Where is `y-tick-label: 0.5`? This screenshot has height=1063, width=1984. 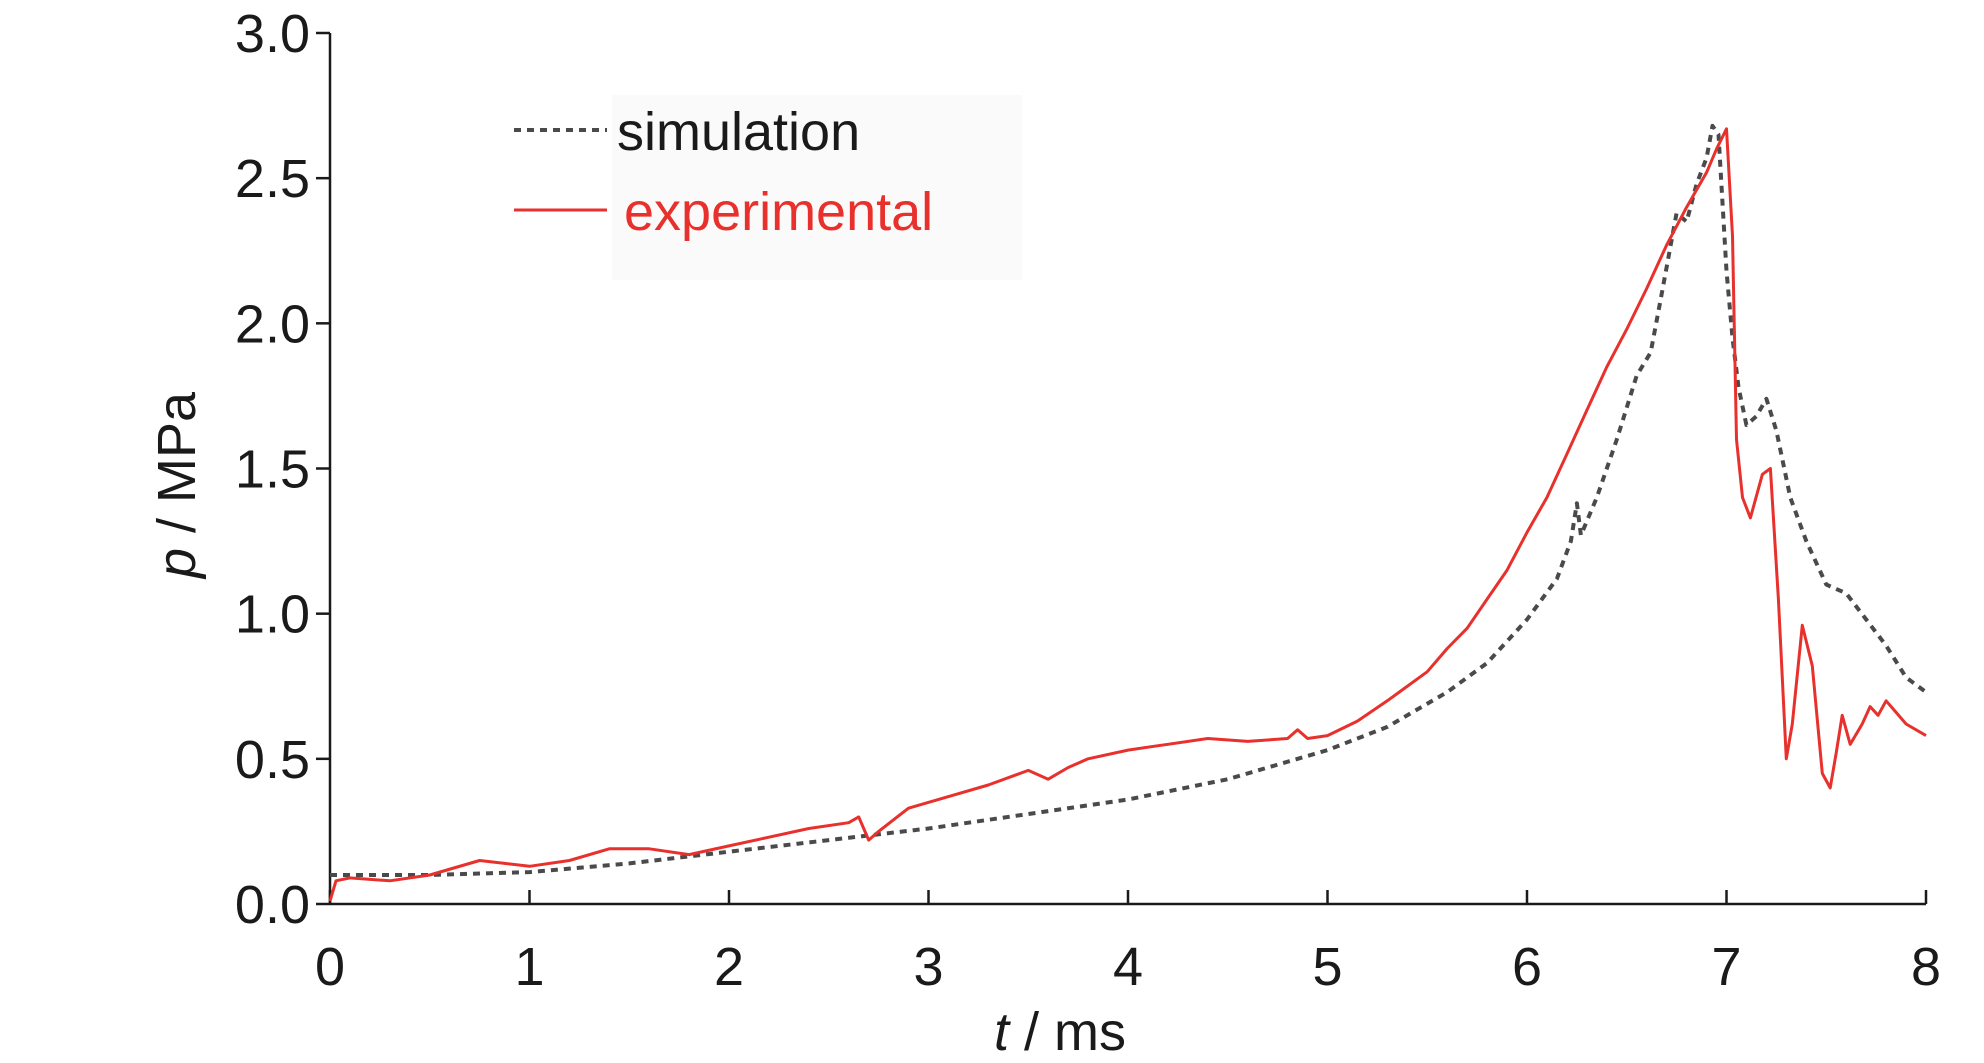
y-tick-label: 0.5 is located at coordinates (272, 760).